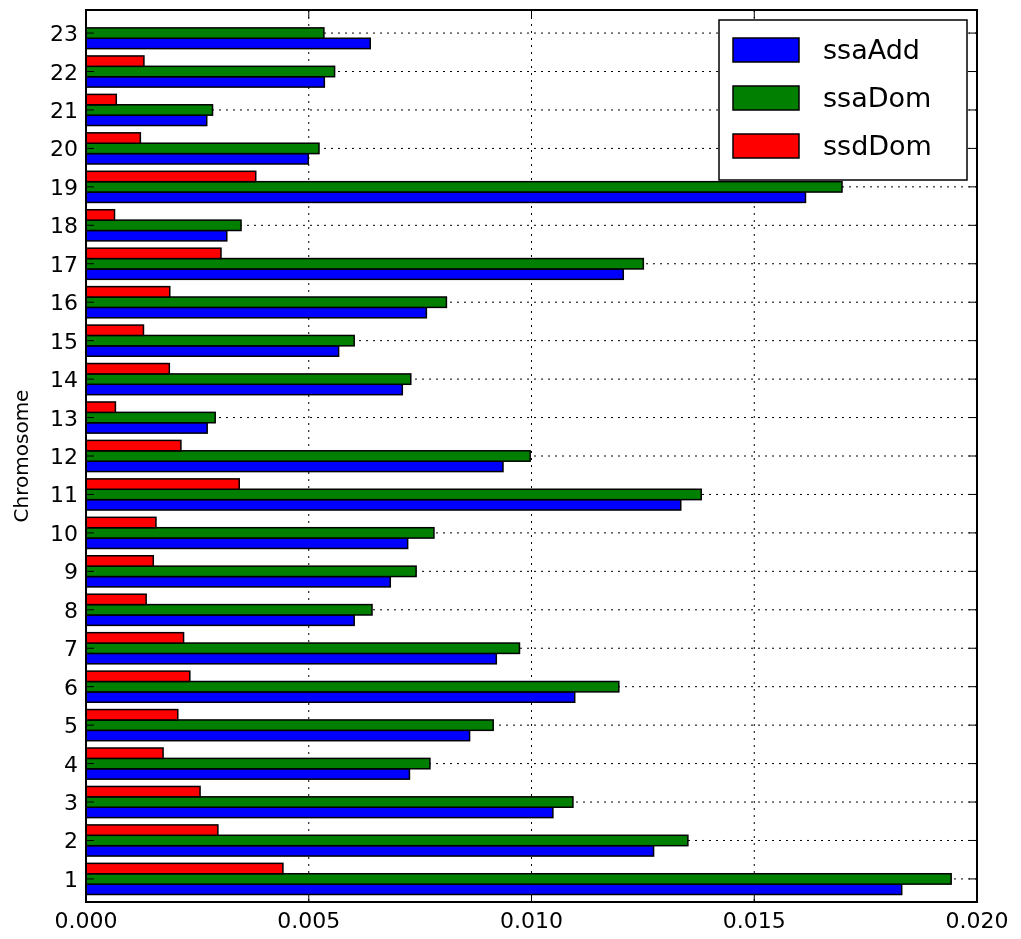 The height and width of the screenshot is (939, 1021). I want to click on y-tick-label: 18, so click(64, 226).